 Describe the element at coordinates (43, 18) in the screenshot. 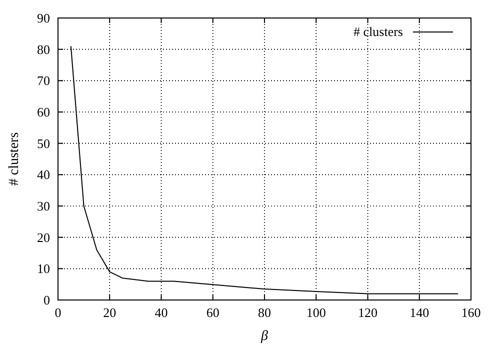

I see `y-tick-label: 90` at that location.